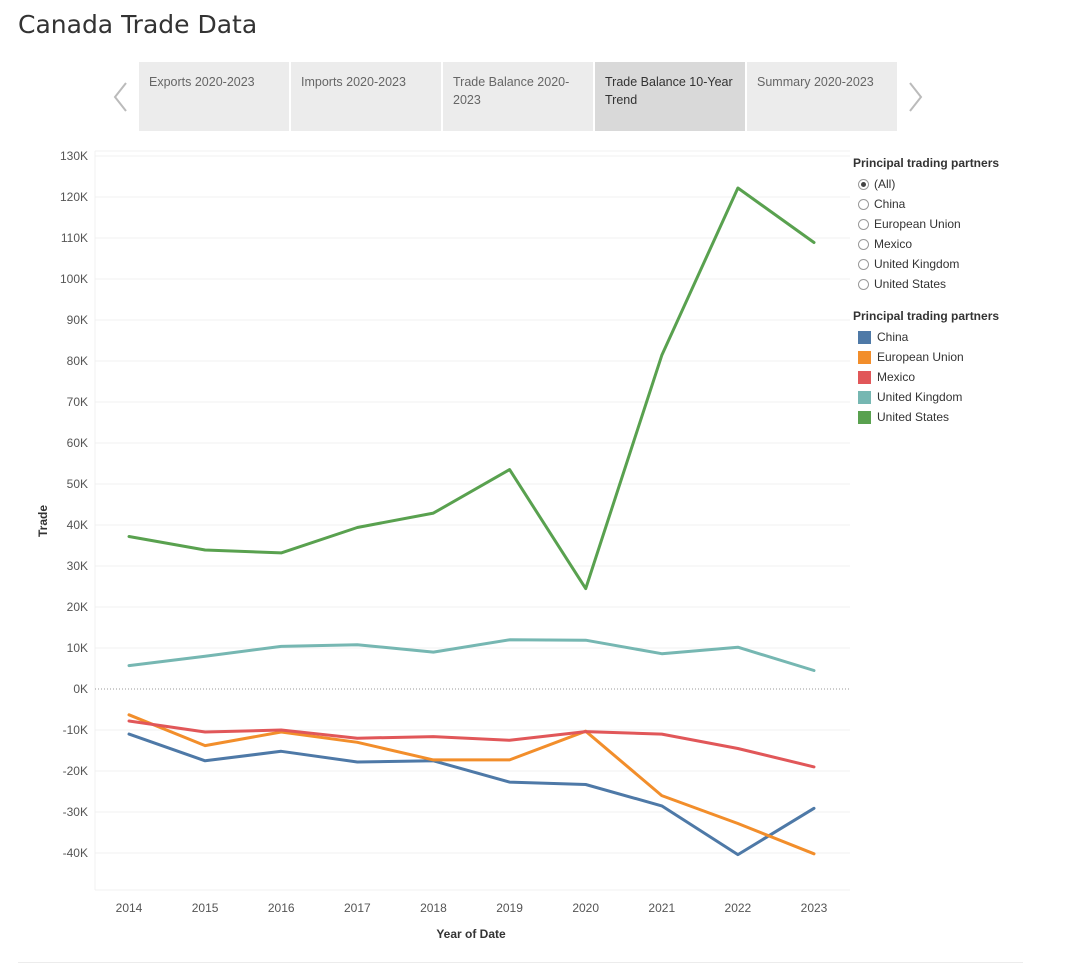 Image resolution: width=1068 pixels, height=965 pixels. What do you see at coordinates (890, 204) in the screenshot?
I see `filter-option-label: China` at bounding box center [890, 204].